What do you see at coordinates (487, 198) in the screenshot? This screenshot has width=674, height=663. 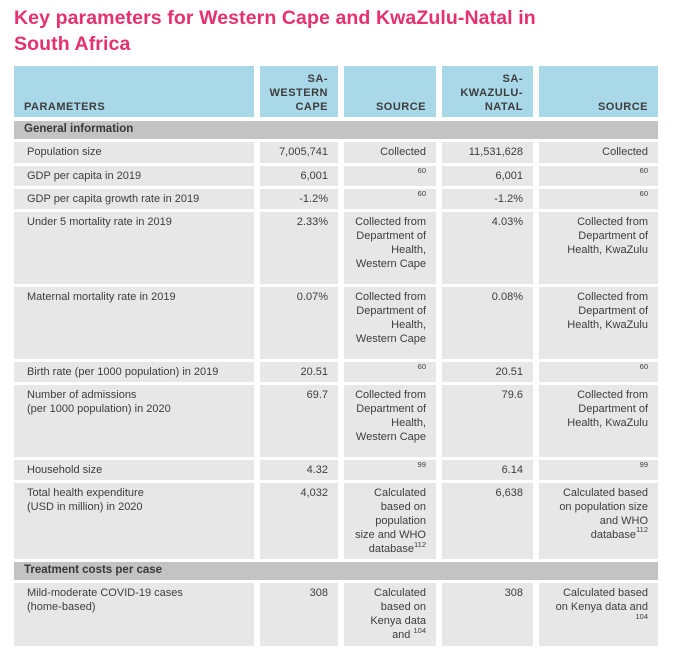 I see `kzn-value: -1.2%` at bounding box center [487, 198].